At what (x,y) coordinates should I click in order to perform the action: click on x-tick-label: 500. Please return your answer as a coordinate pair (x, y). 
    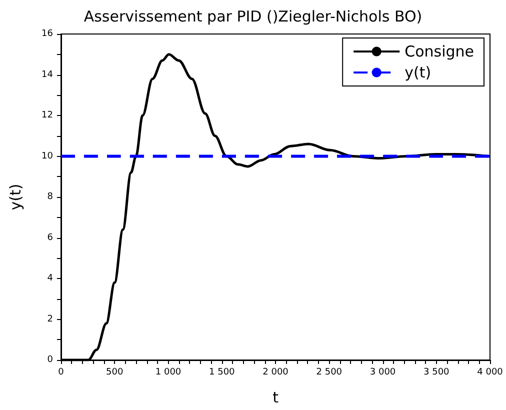
    Looking at the image, I should click on (115, 373).